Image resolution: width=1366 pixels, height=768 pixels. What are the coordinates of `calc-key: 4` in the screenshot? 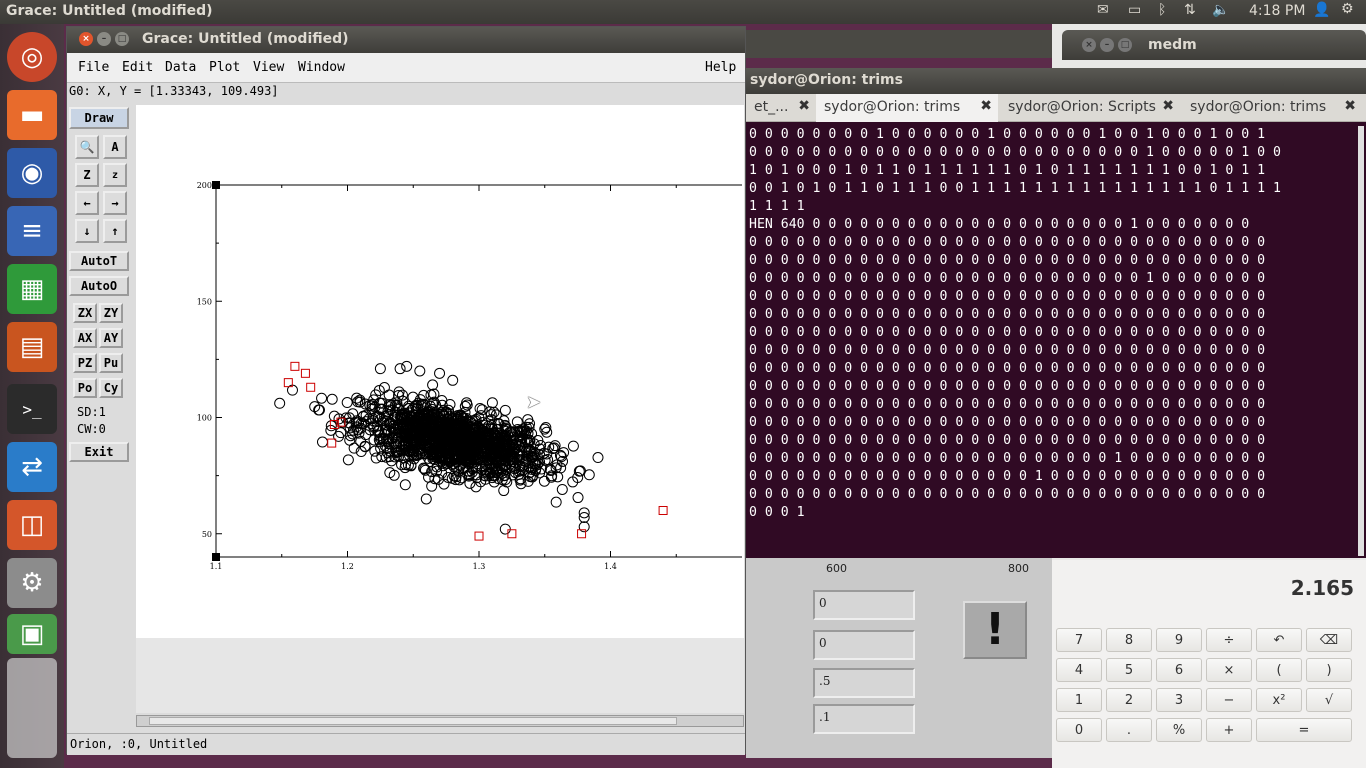 It's located at (1079, 670).